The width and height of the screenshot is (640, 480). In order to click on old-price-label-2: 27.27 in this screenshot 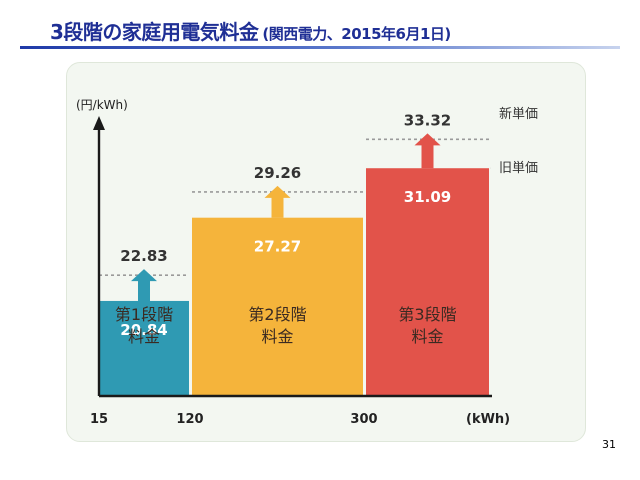, I will do `click(277, 247)`.